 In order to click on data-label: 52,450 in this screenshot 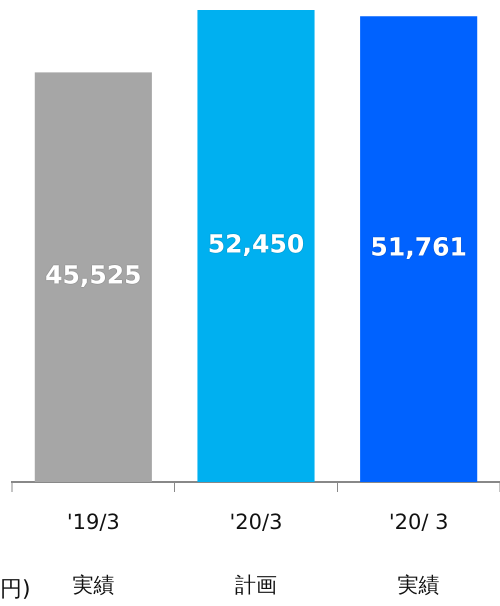, I will do `click(256, 244)`.